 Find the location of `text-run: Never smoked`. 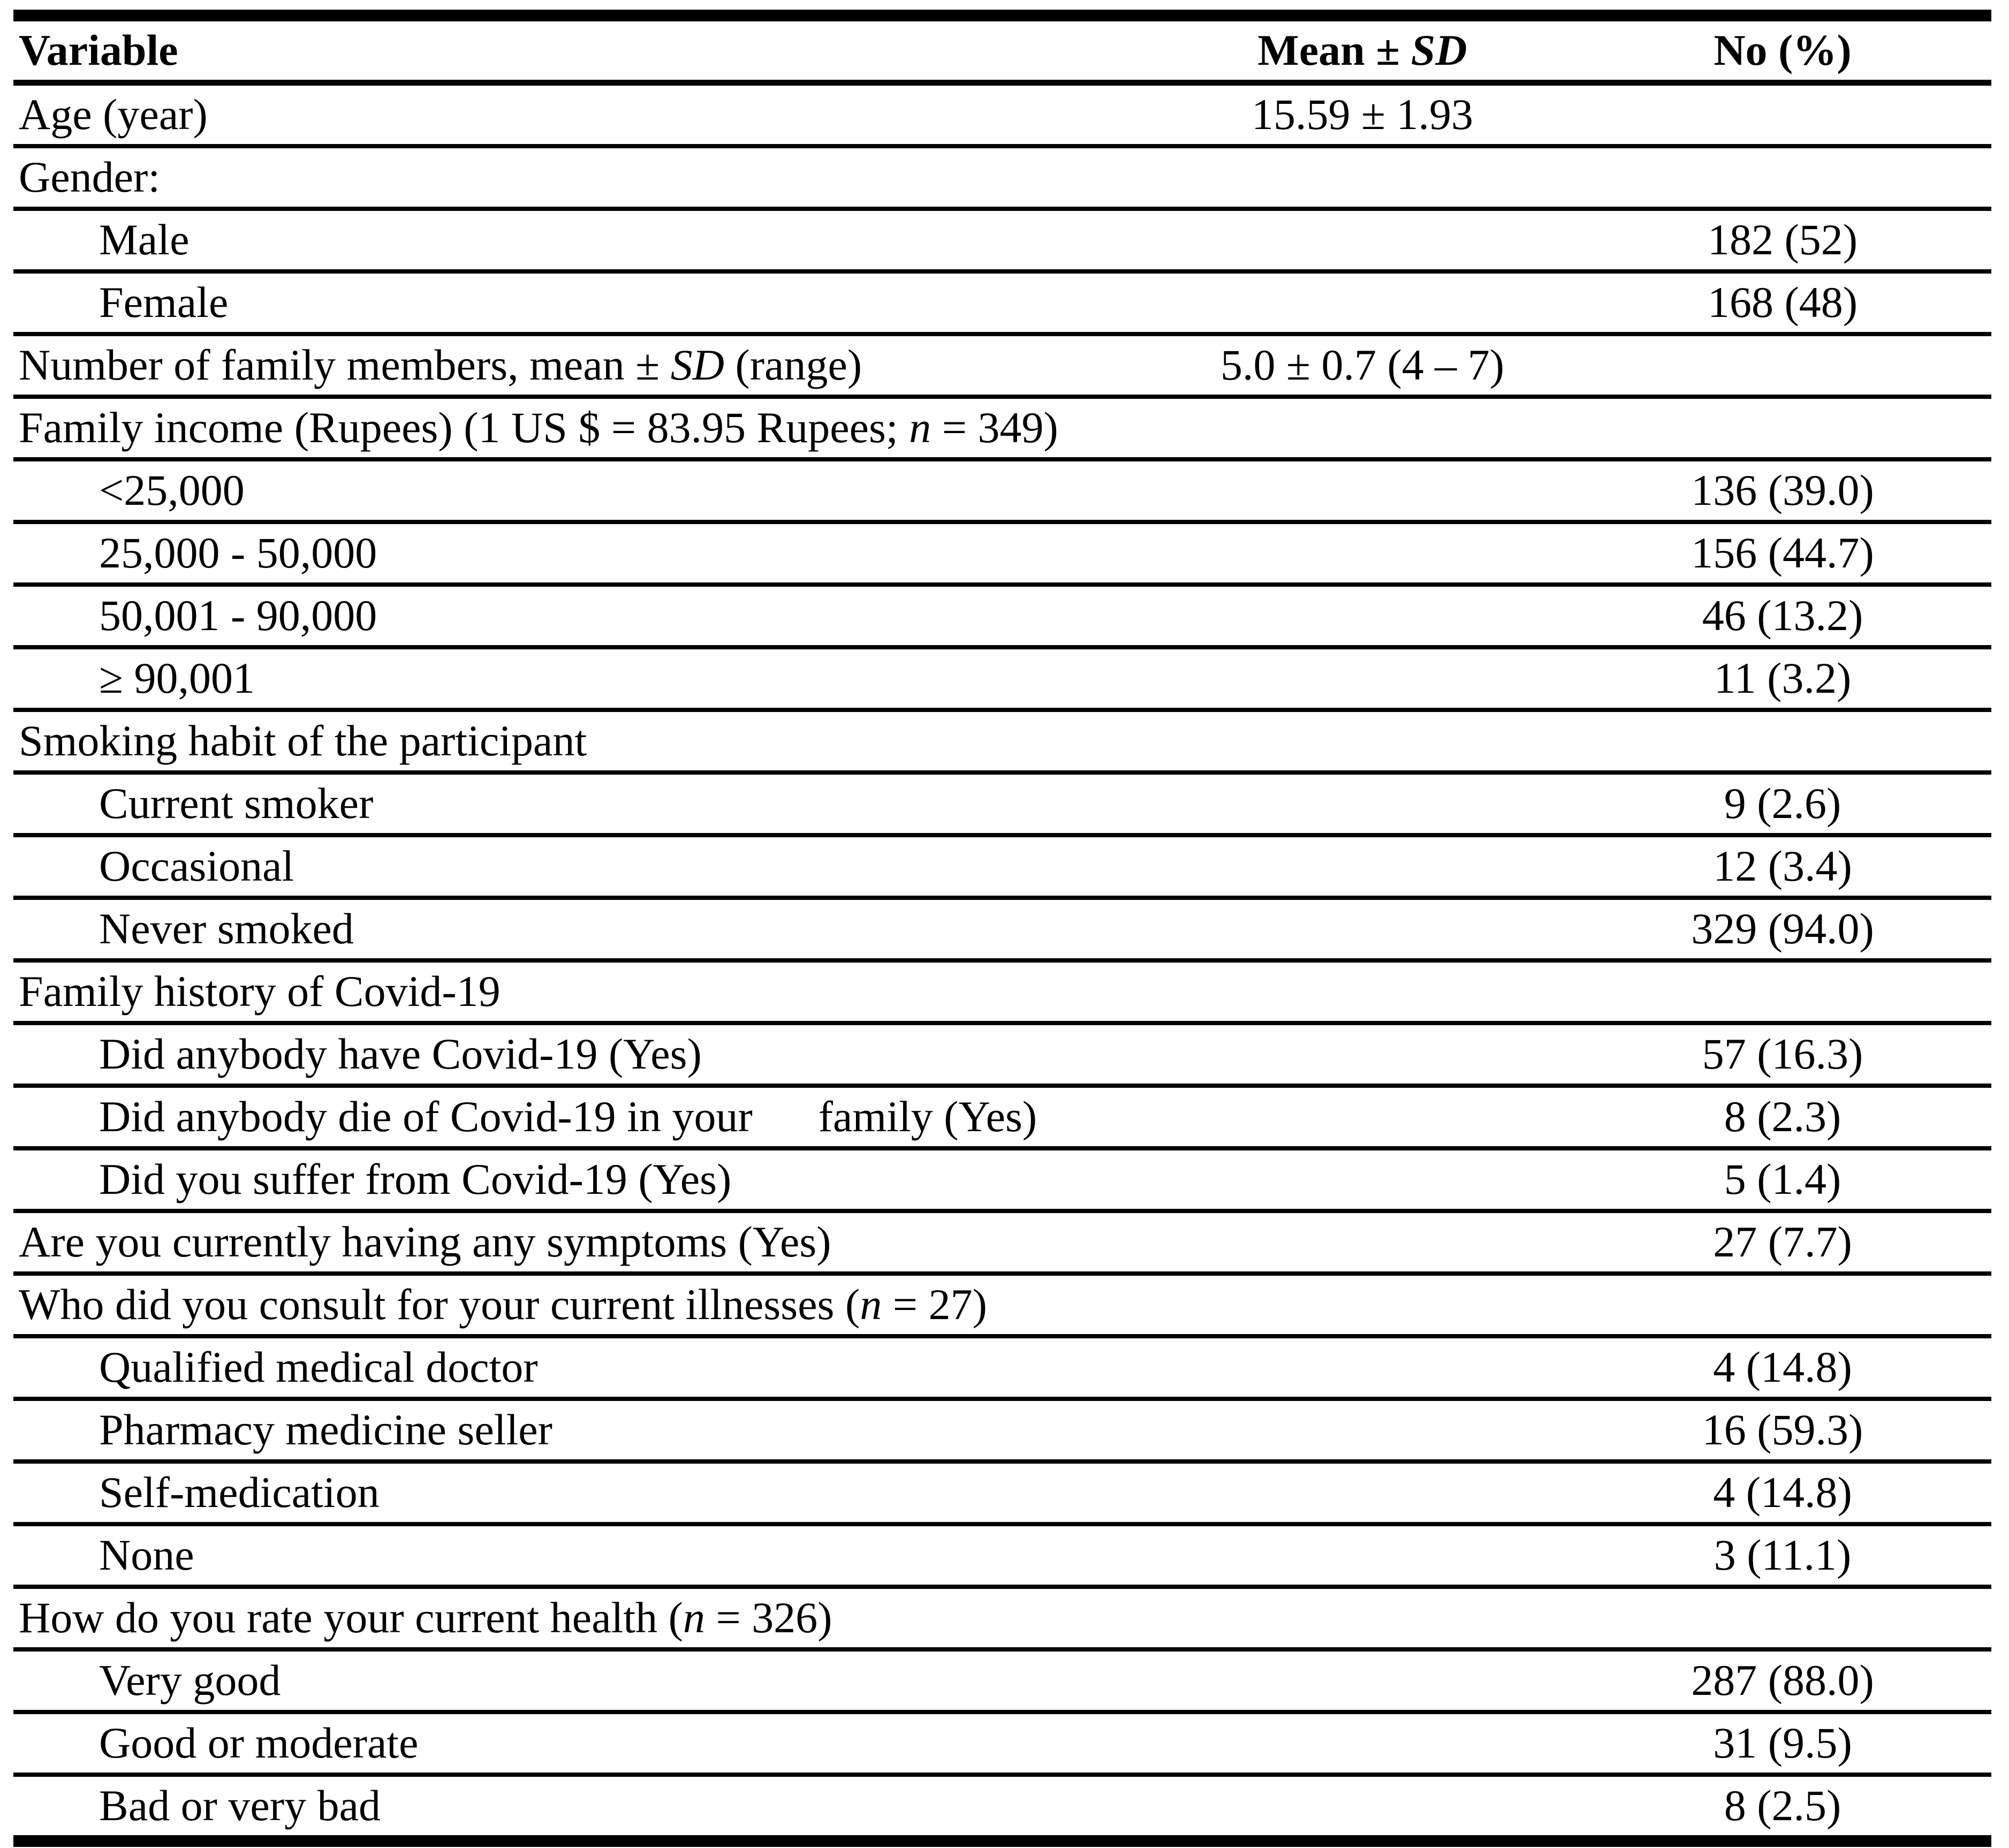

text-run: Never smoked is located at coordinates (226, 929).